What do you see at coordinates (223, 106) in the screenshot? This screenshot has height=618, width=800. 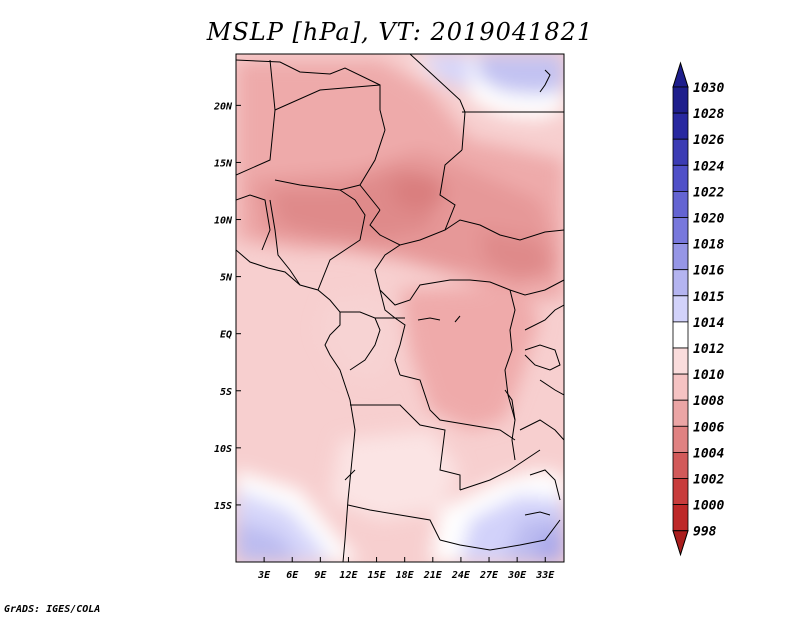 I see `y-tick-label: 20N` at bounding box center [223, 106].